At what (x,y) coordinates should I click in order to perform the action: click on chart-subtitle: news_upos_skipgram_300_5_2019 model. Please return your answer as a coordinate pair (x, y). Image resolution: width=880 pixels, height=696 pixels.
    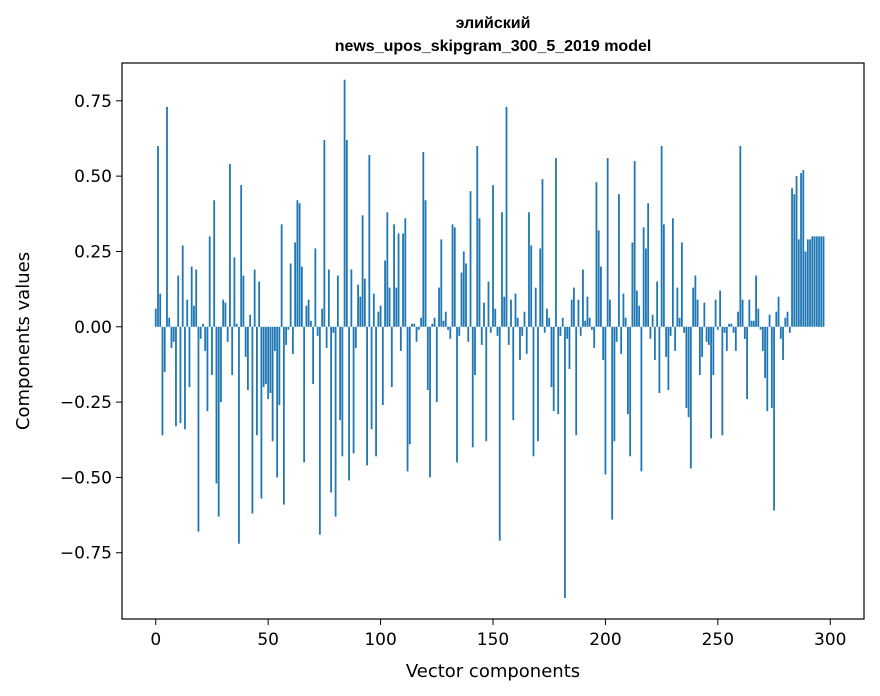
    Looking at the image, I should click on (493, 46).